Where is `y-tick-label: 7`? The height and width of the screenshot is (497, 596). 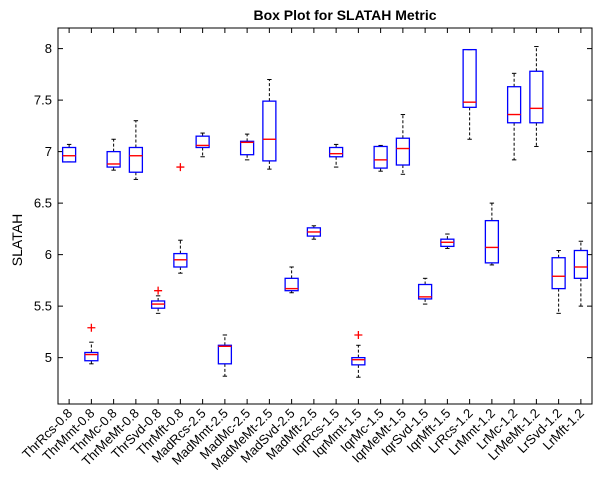 y-tick-label: 7 is located at coordinates (48, 151).